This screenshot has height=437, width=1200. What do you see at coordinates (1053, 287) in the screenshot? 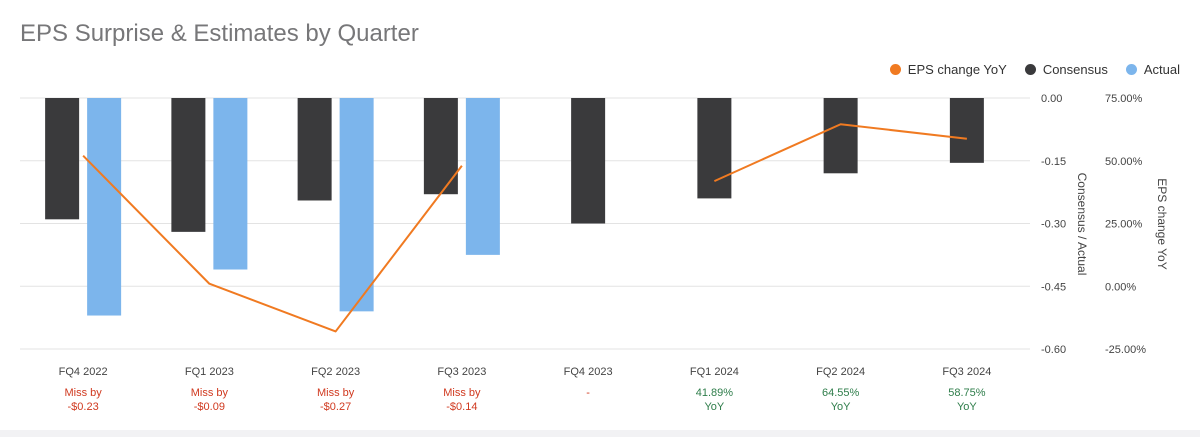
I see `left-axis-tick-label: -0.45` at bounding box center [1053, 287].